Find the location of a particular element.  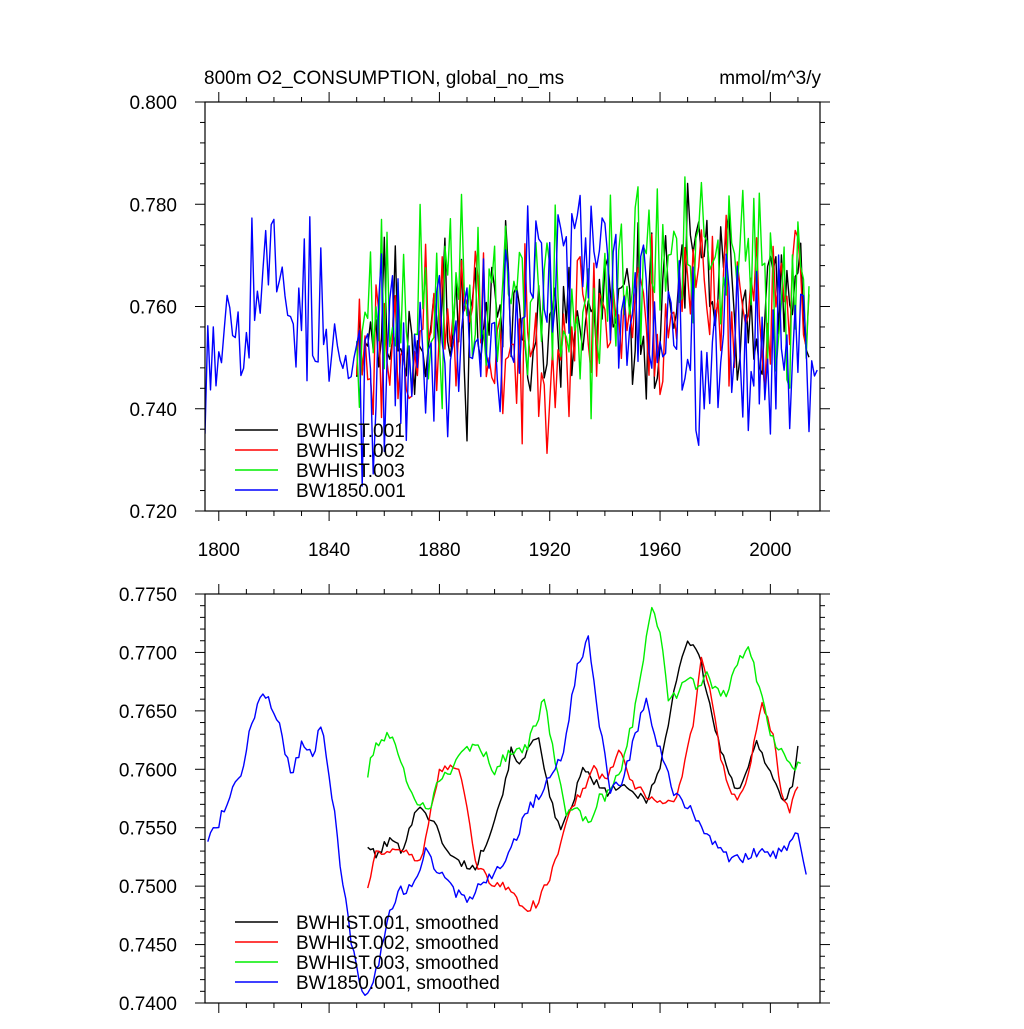

y-tick-label: 0.7700 is located at coordinates (148, 653).